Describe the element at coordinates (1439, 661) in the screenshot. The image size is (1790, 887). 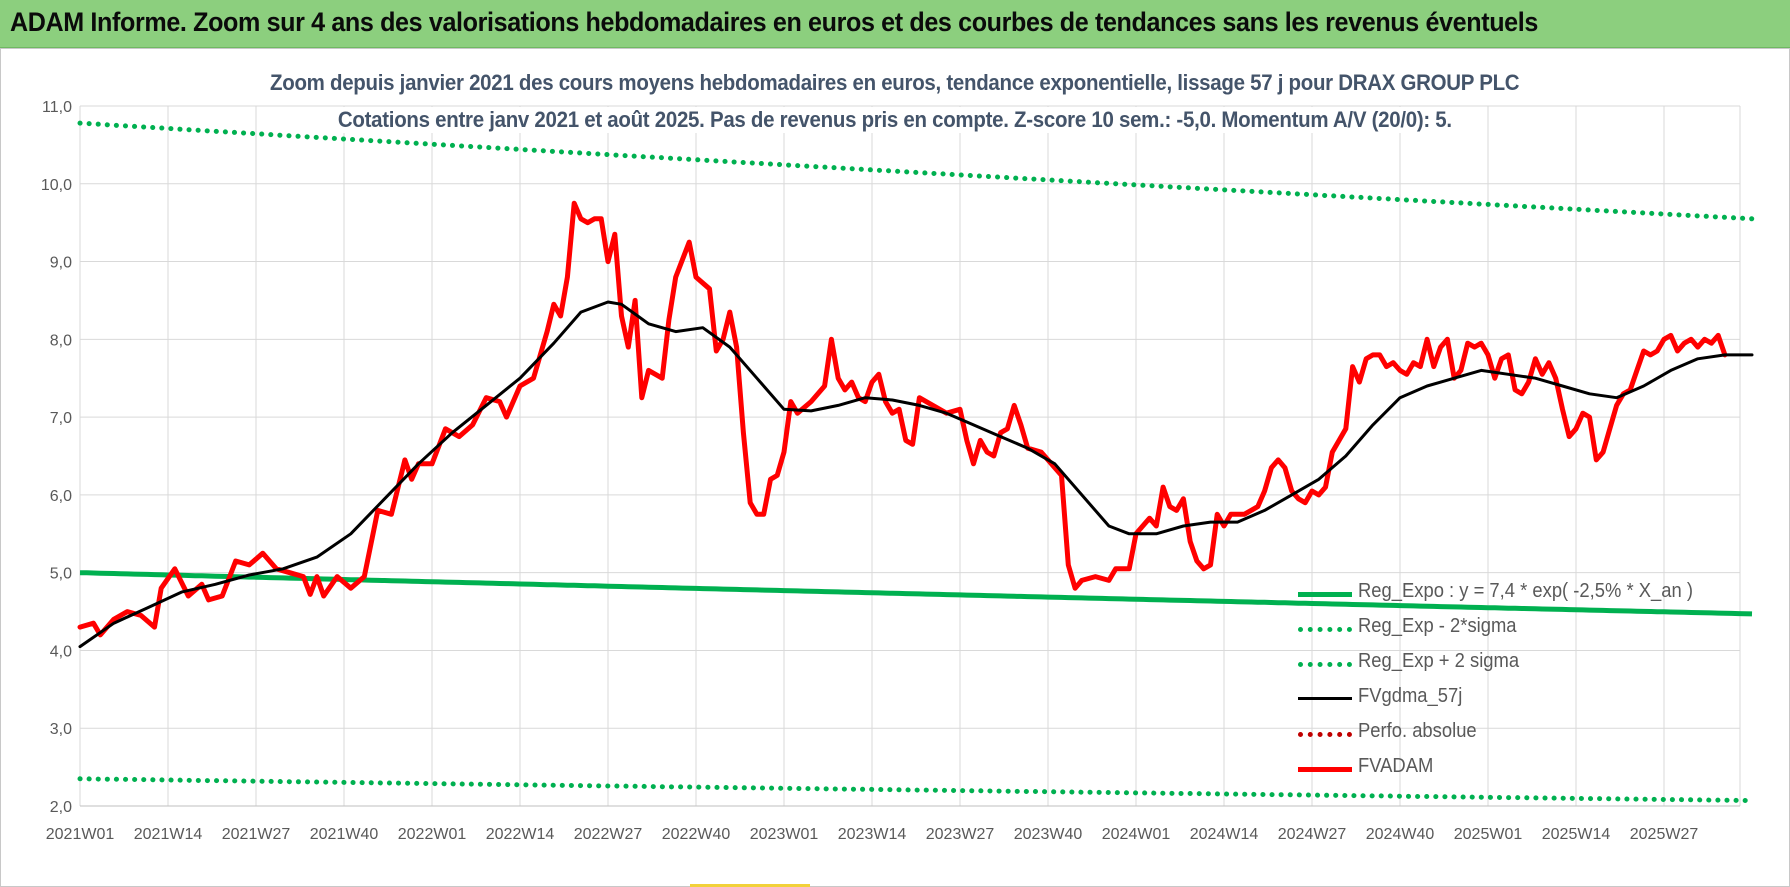
I see `legend-label: Reg_Exp + 2 sigma` at that location.